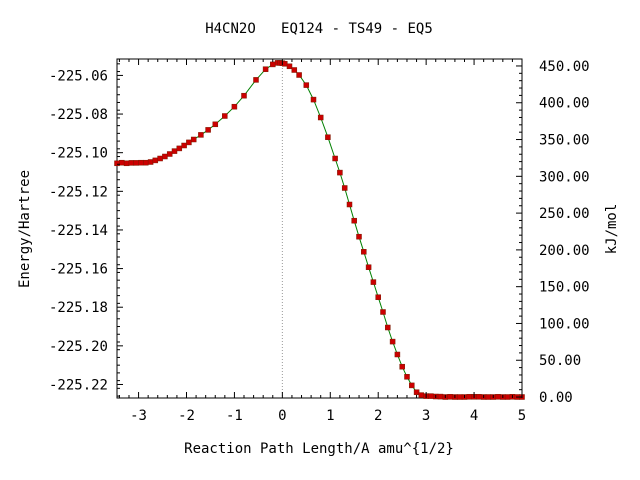  What do you see at coordinates (78, 347) in the screenshot?
I see `y-tick-label: -225.20` at bounding box center [78, 347].